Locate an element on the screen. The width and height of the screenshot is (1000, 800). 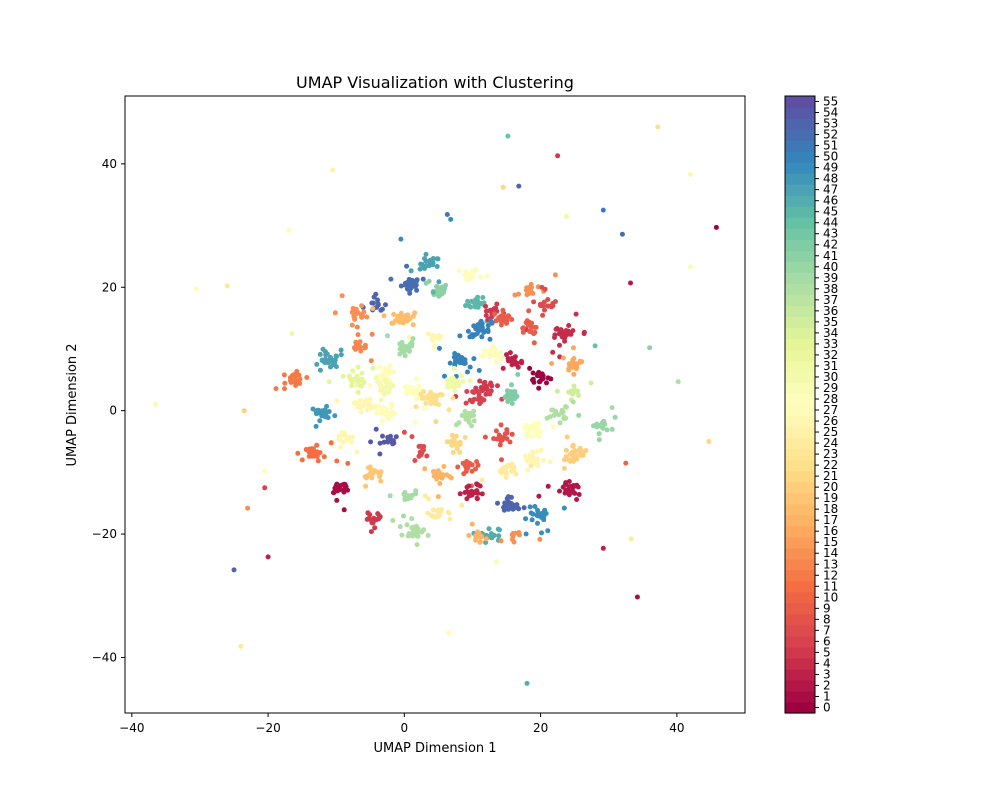
colorbar-tick-label: 7 is located at coordinates (827, 630).